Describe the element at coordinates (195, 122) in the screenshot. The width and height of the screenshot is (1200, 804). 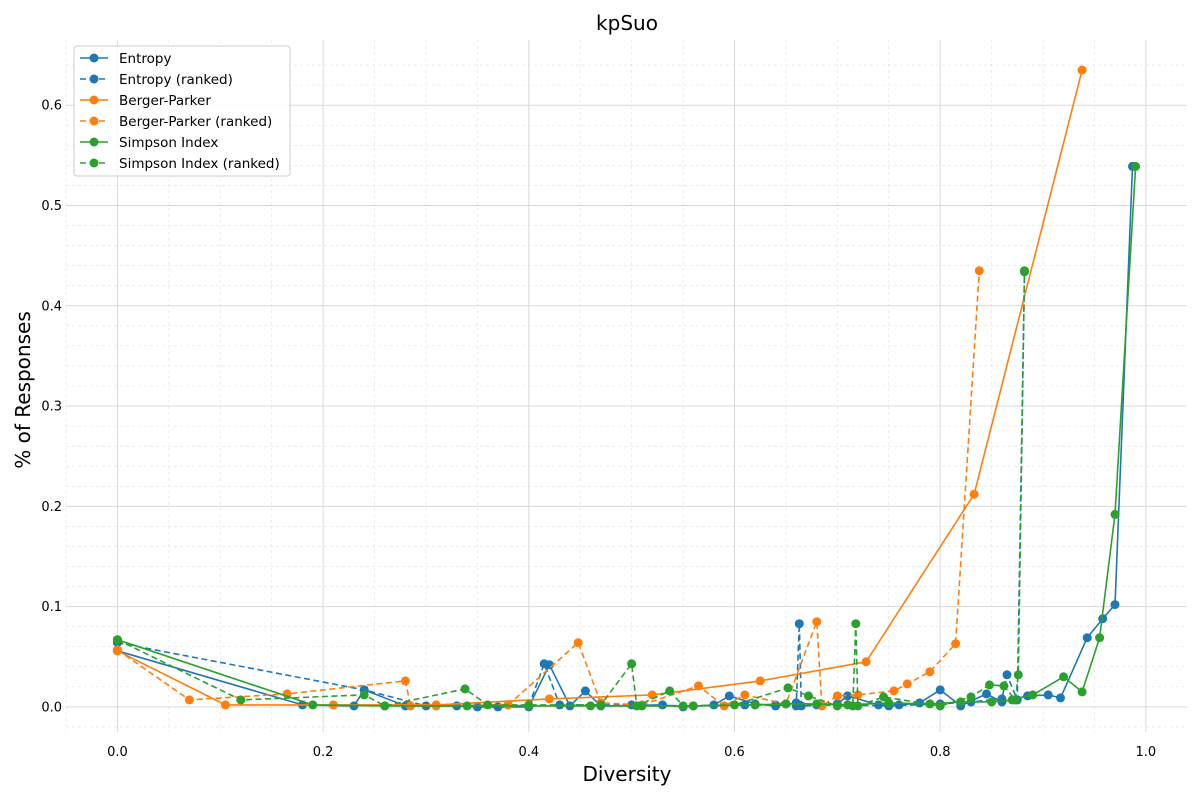
I see `legend-label: Berger-Parker (ranked)` at that location.